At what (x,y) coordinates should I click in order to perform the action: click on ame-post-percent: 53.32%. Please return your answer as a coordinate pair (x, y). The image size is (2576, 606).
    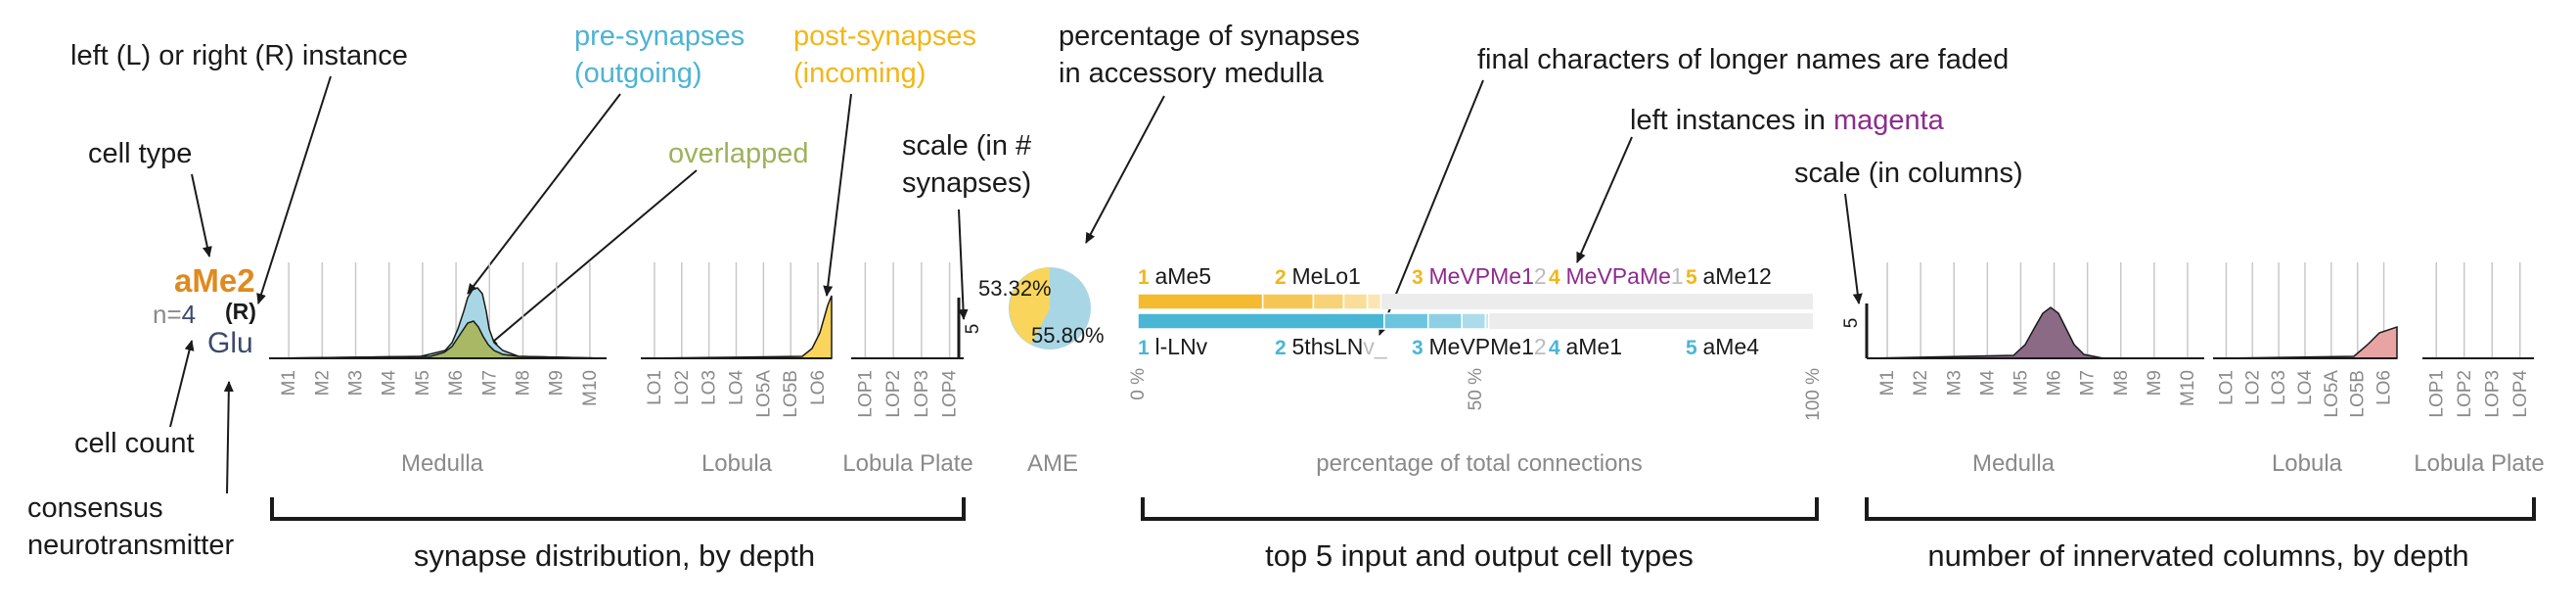
    Looking at the image, I should click on (1015, 288).